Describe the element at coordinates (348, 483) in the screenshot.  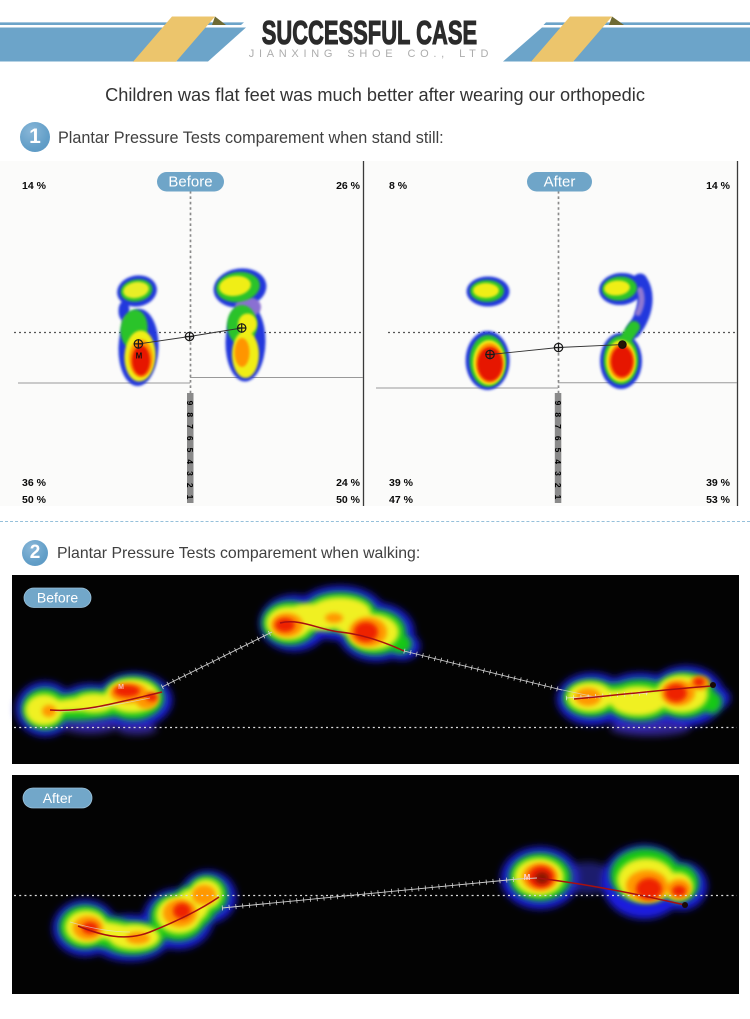
I see `svg-text: 24 %` at that location.